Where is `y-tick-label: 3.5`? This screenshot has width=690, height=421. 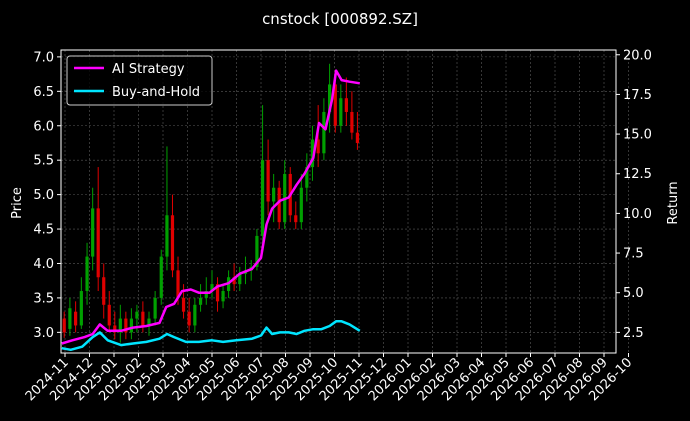
y-tick-label: 3.5 is located at coordinates (43, 298).